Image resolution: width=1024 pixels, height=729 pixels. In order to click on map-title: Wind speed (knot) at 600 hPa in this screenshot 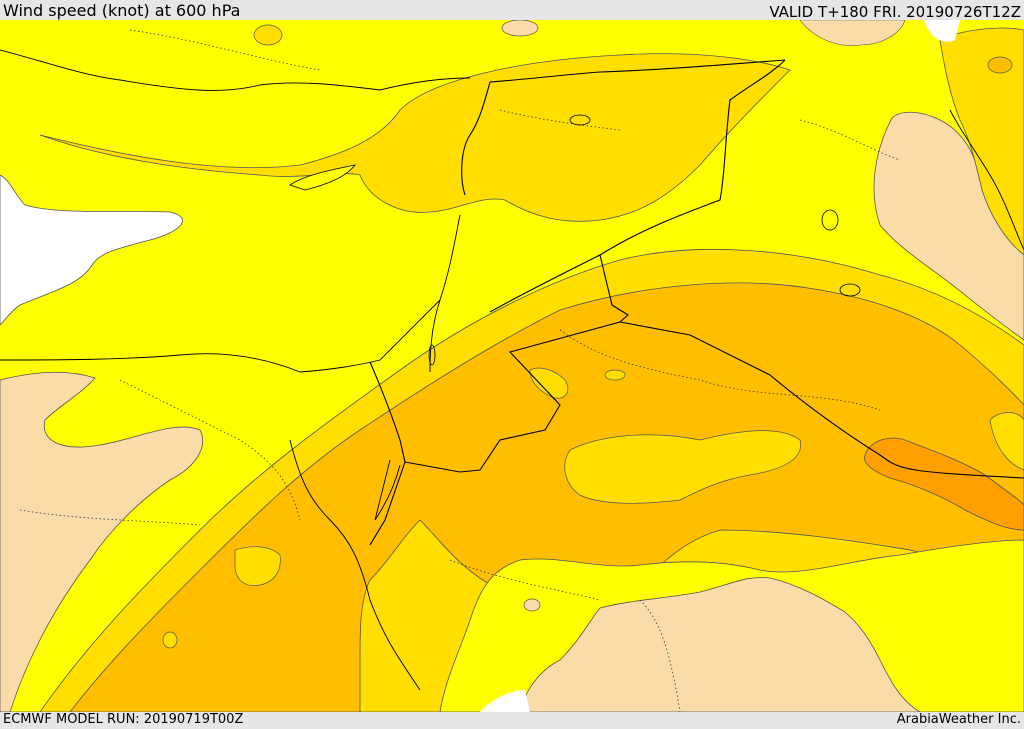, I will do `click(122, 10)`.